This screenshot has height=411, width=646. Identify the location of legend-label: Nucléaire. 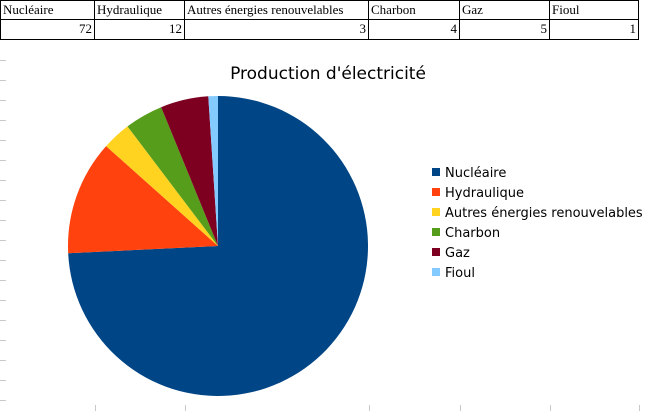
(475, 173).